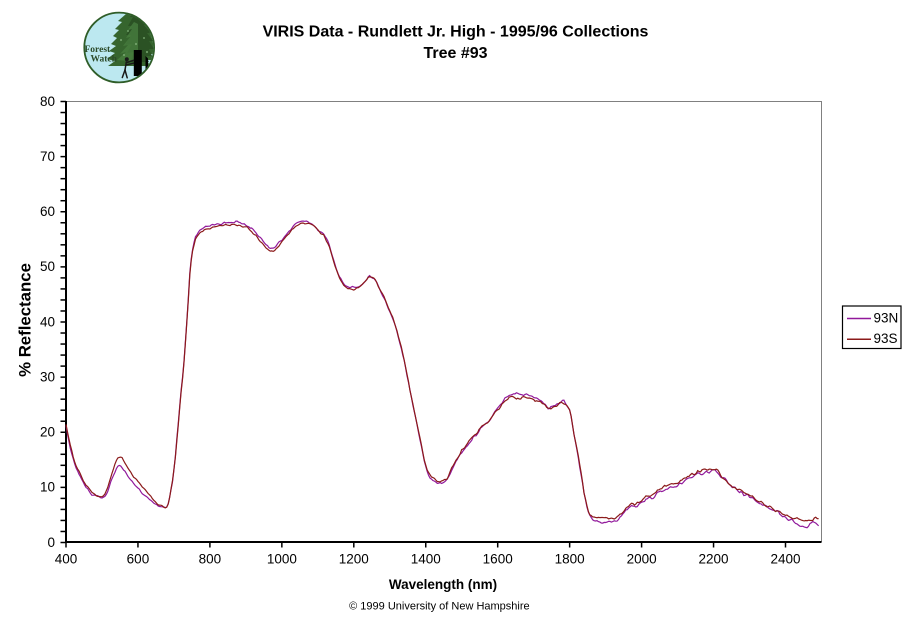  I want to click on svg-text: Tree #93, so click(455, 53).